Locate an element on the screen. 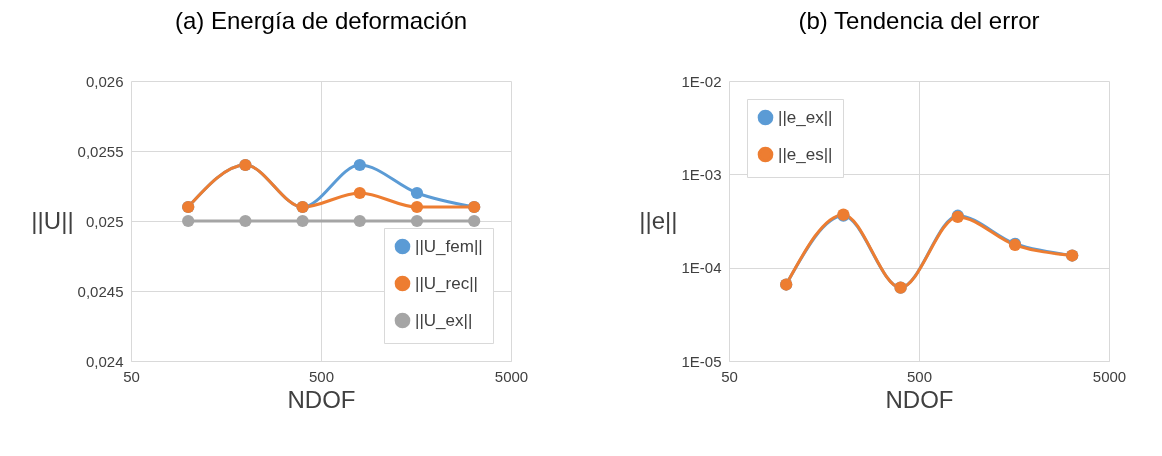 This screenshot has height=456, width=1162. y-tick-label: 1E-02 is located at coordinates (701, 81).